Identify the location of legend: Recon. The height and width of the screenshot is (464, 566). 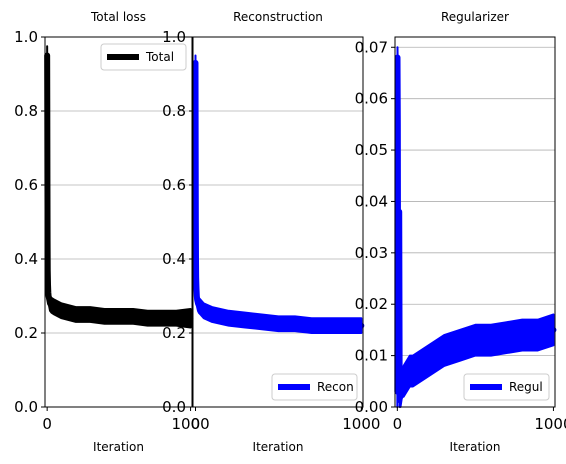
(314, 387).